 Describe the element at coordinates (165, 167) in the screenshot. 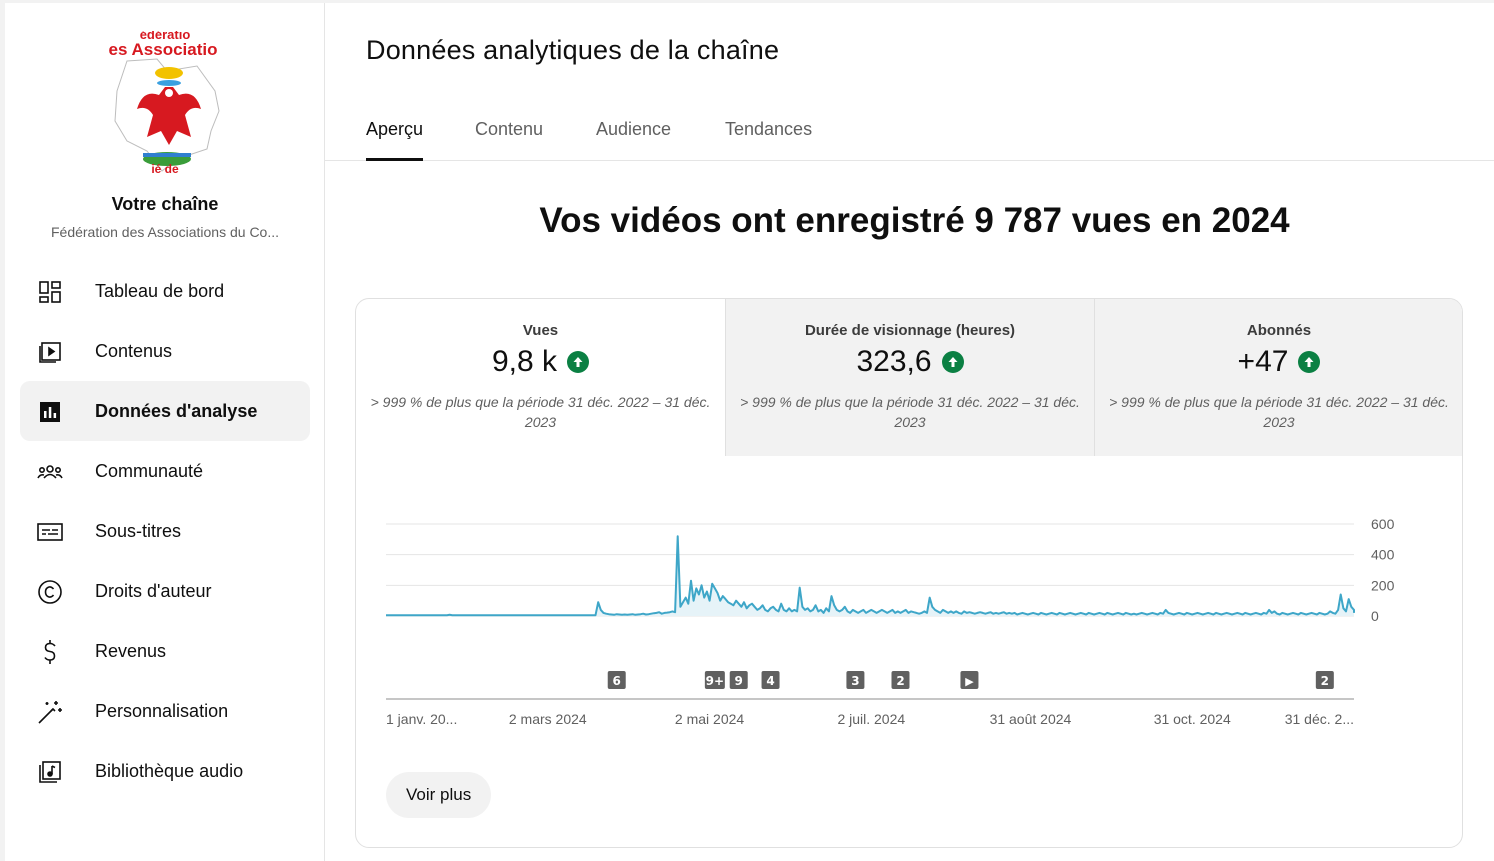

I see `svg-text: ié de` at that location.